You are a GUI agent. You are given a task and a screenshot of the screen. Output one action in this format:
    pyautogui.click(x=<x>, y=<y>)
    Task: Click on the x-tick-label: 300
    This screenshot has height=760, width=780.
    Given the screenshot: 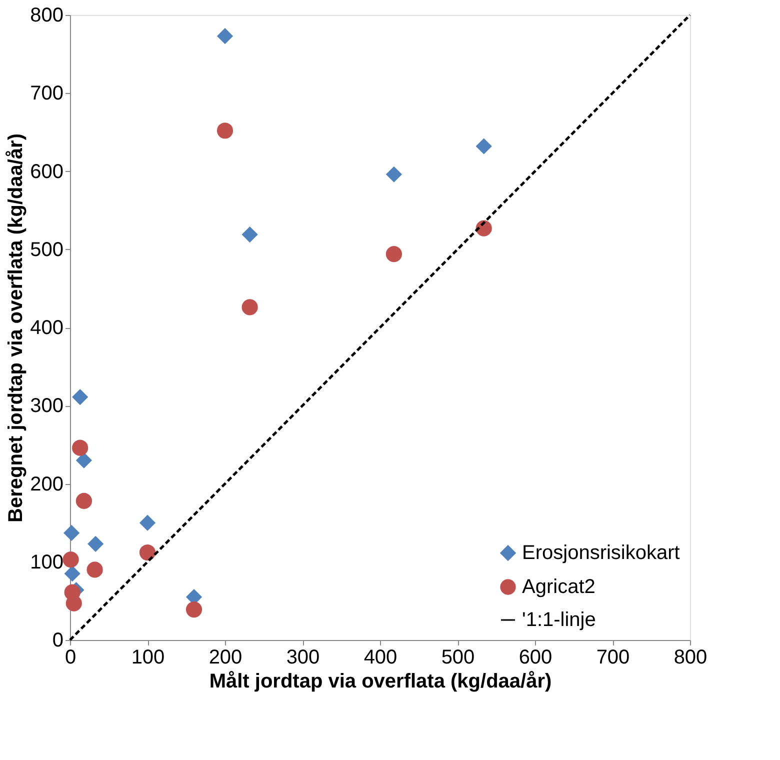 What is the action you would take?
    pyautogui.click(x=303, y=657)
    